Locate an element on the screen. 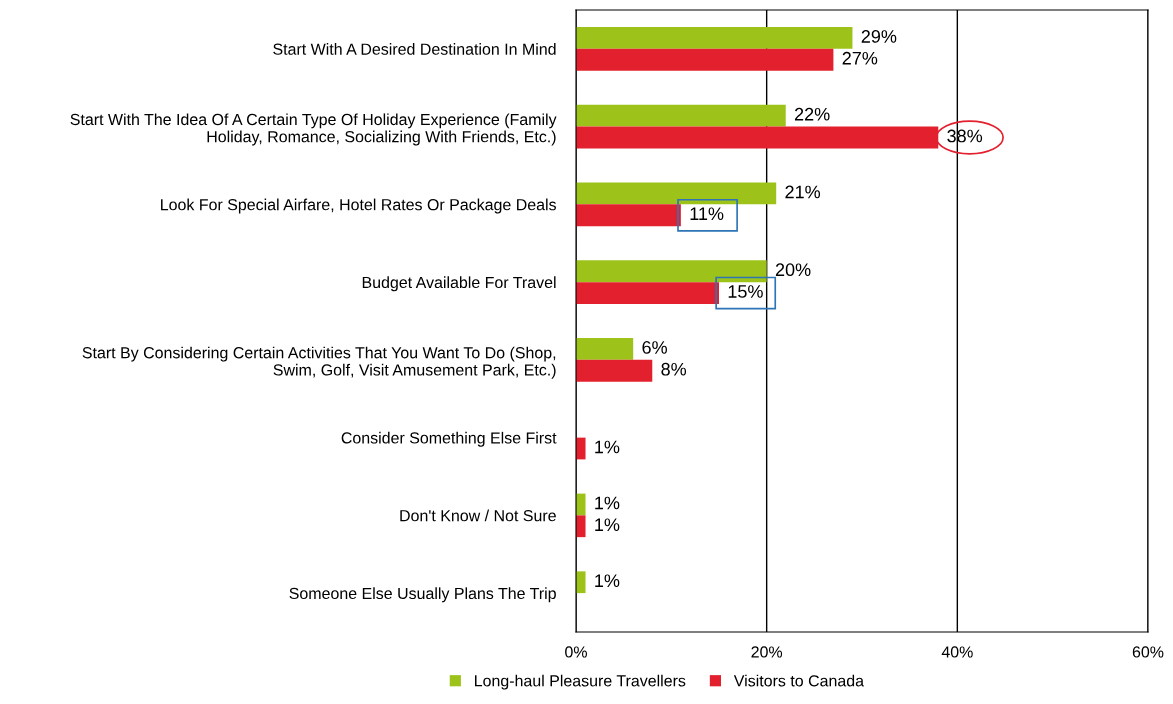 This screenshot has height=704, width=1173. y-tick-label: Look For Special Airfare, Hotel Rates Or Package Deals is located at coordinates (358, 206).